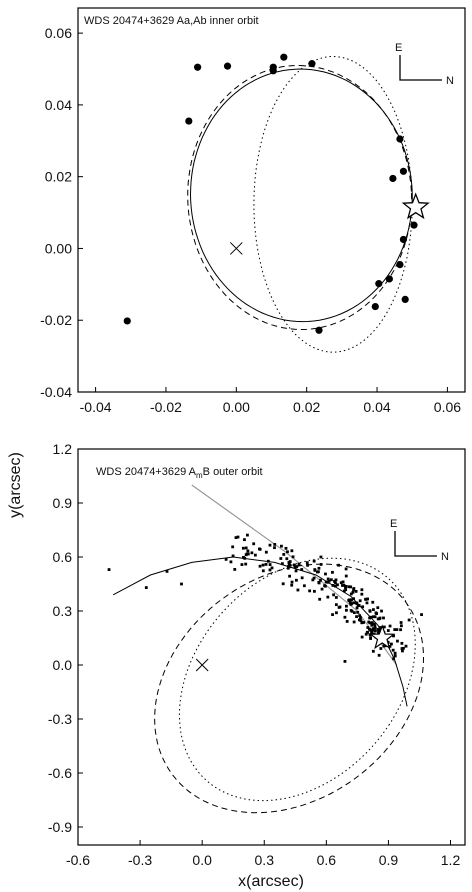 The image size is (472, 892). What do you see at coordinates (382, 637) in the screenshot?
I see `predicted-position-star` at bounding box center [382, 637].